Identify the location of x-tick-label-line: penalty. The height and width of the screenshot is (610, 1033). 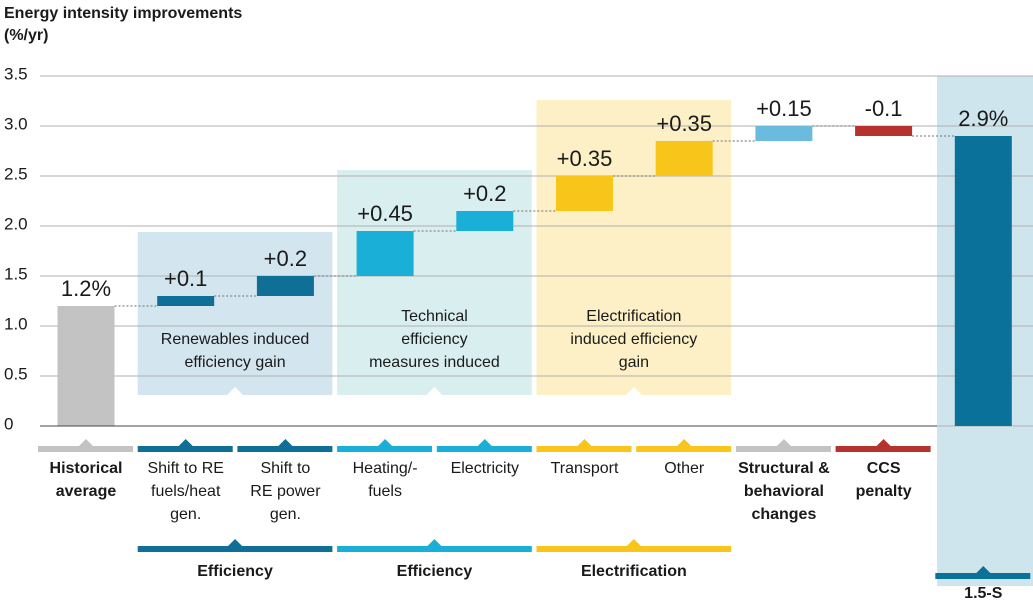
(884, 491).